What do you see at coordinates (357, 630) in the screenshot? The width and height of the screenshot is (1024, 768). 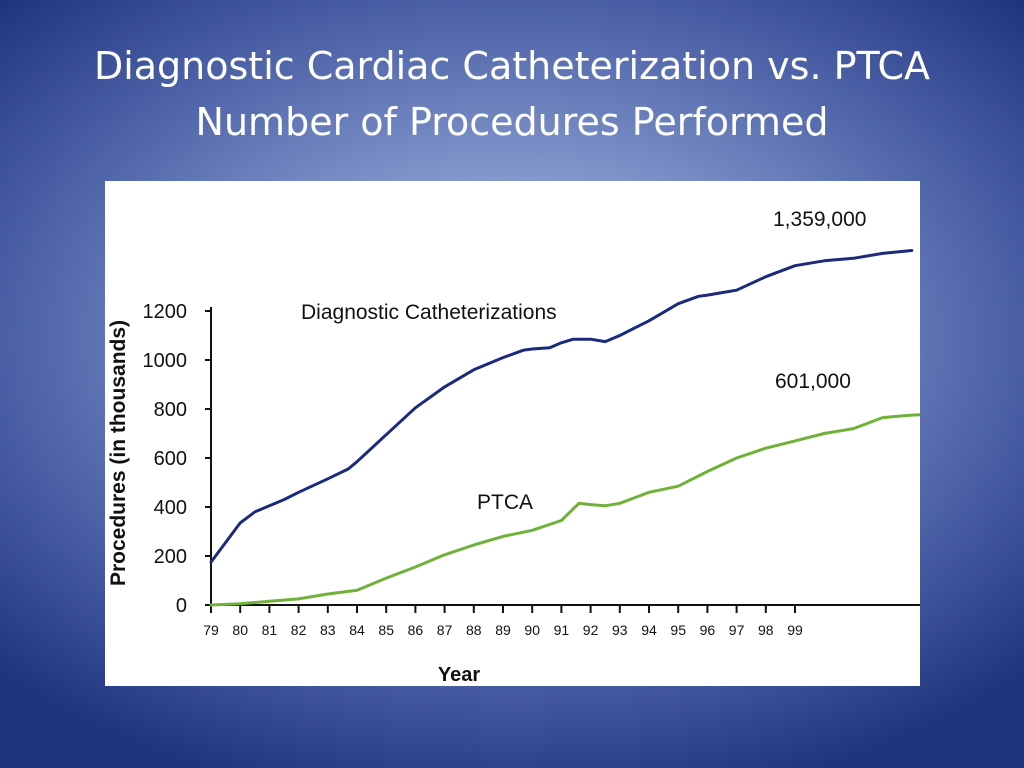 I see `x-tick-label: 84` at bounding box center [357, 630].